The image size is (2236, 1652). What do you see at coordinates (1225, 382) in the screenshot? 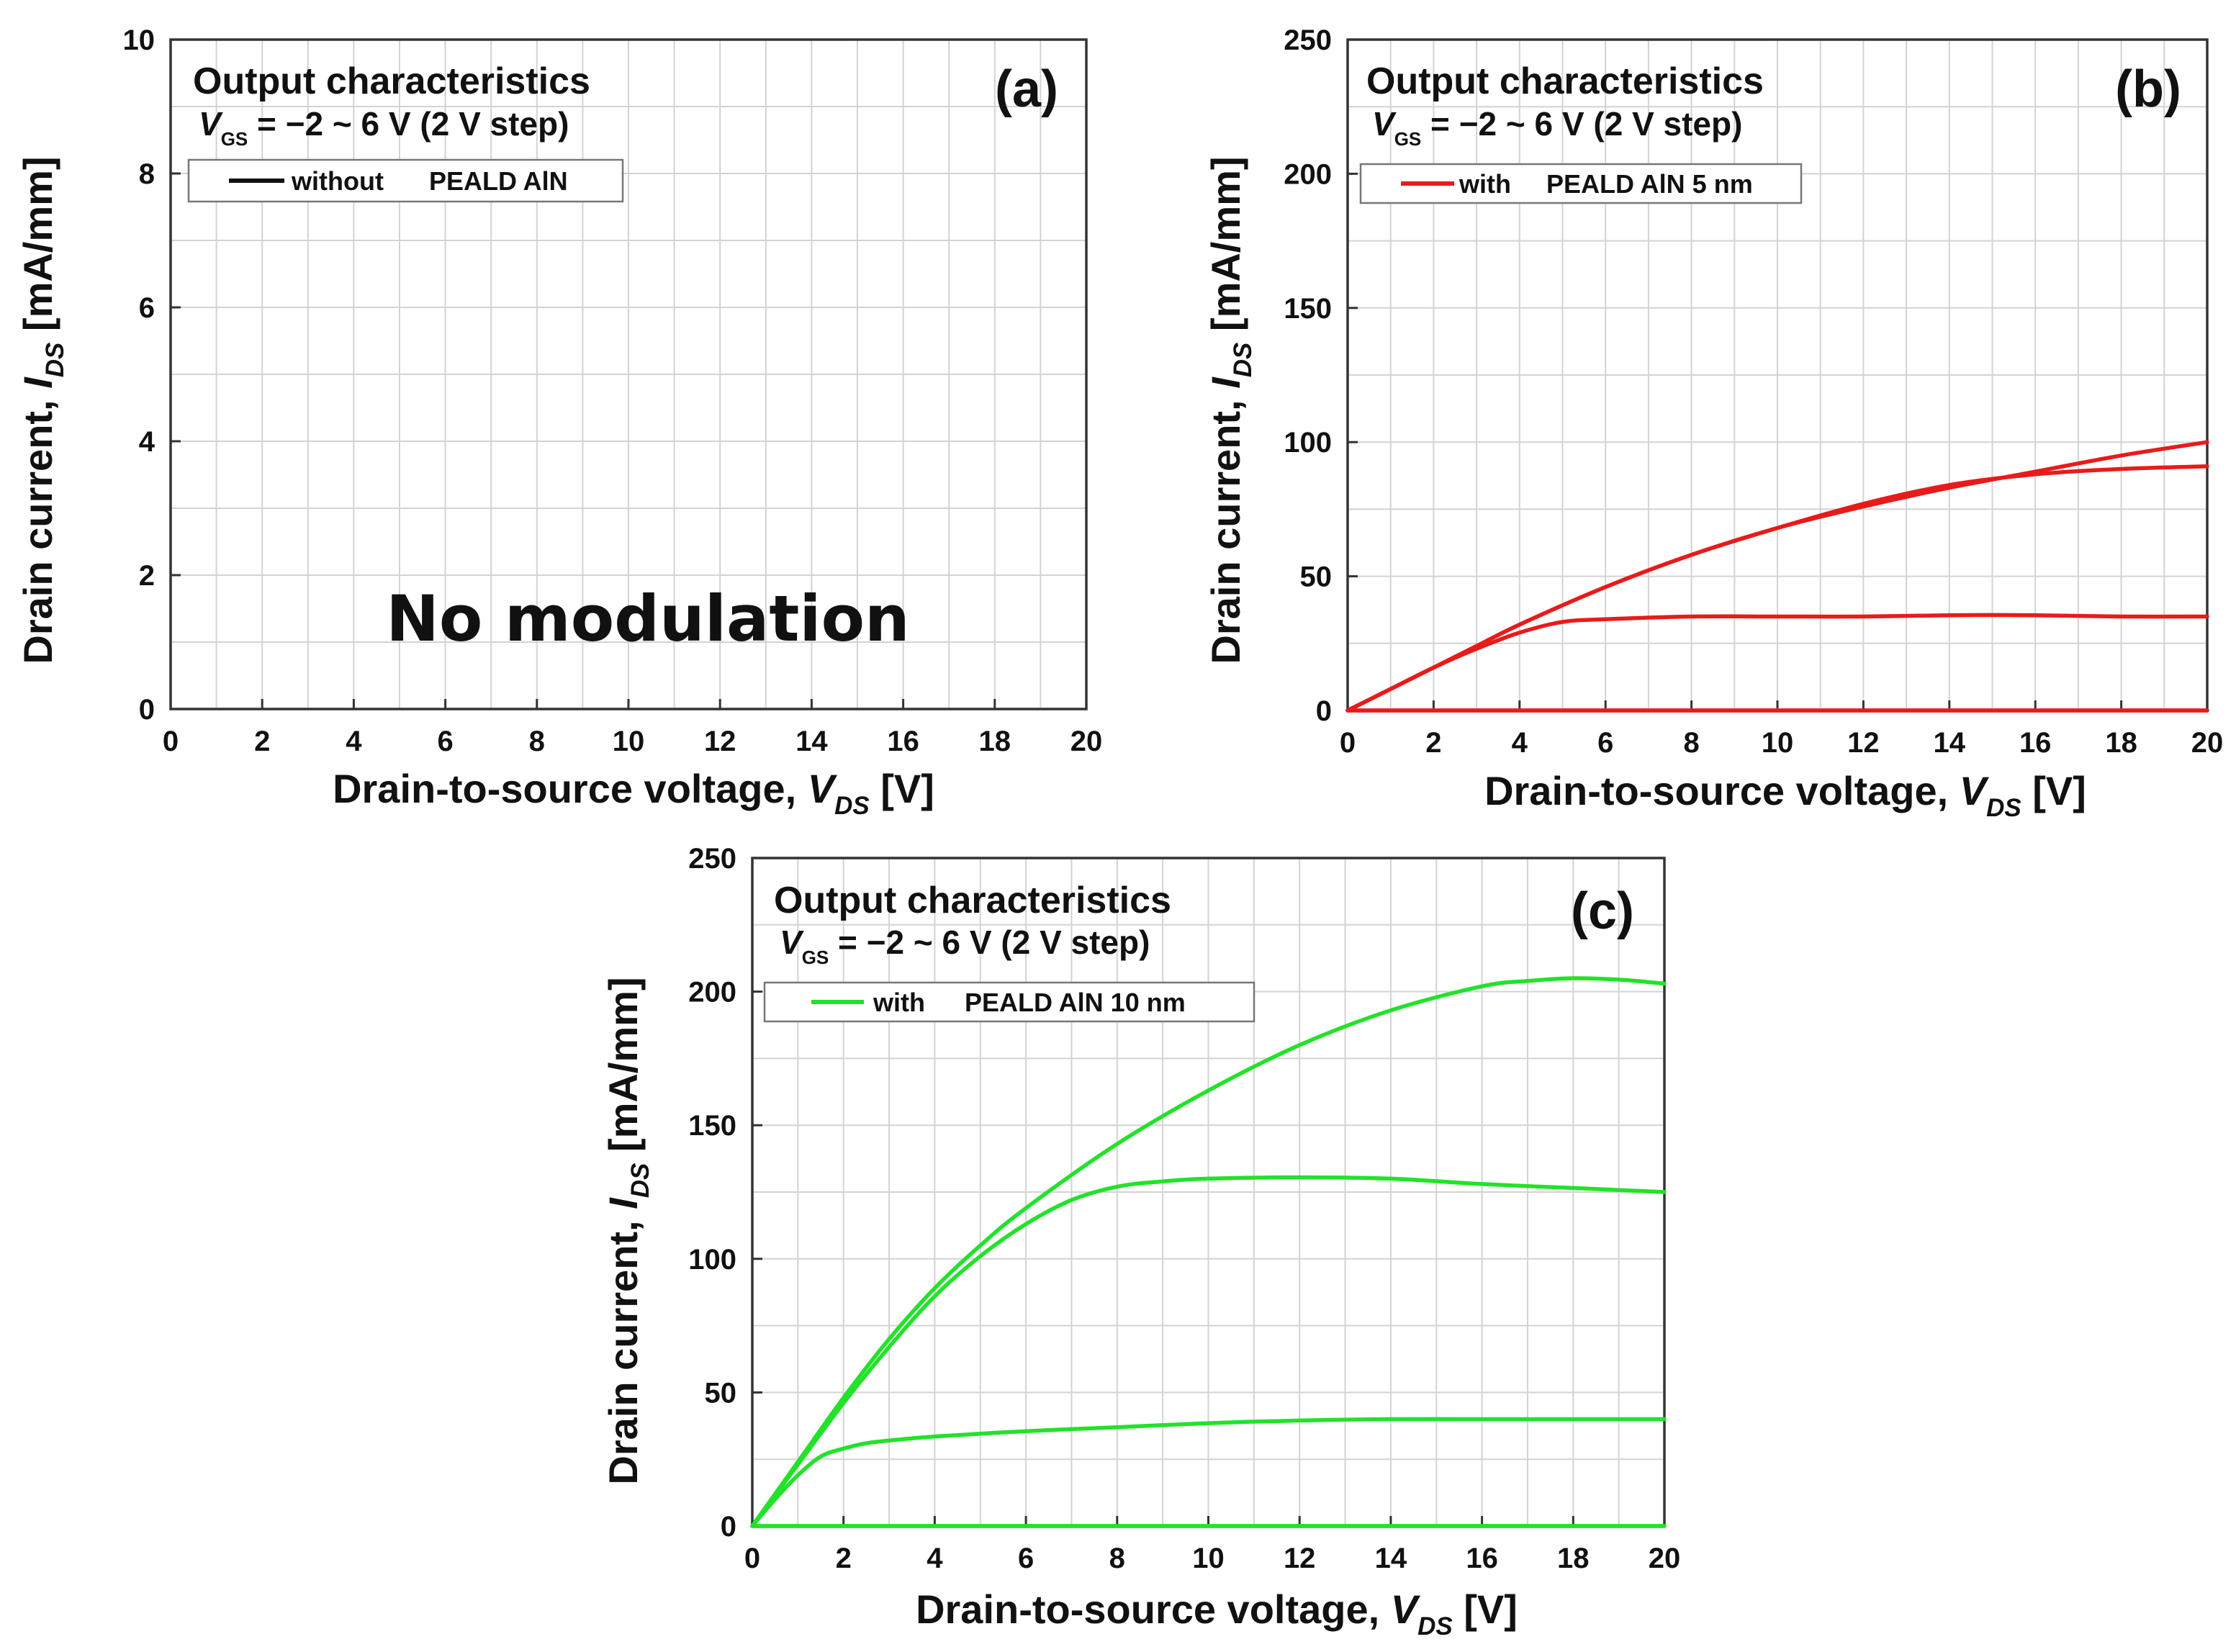
I see `y-axis-label-b-symbol: I` at bounding box center [1225, 382].